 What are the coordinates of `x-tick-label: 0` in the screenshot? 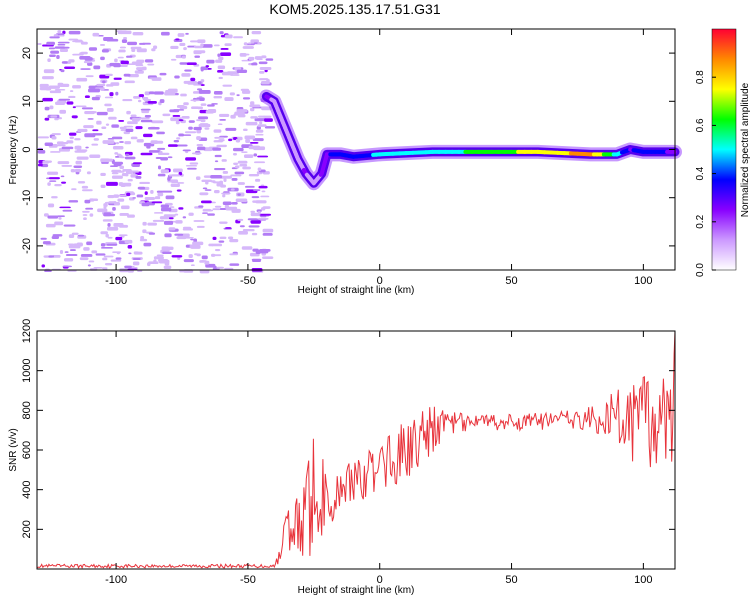 It's located at (380, 580).